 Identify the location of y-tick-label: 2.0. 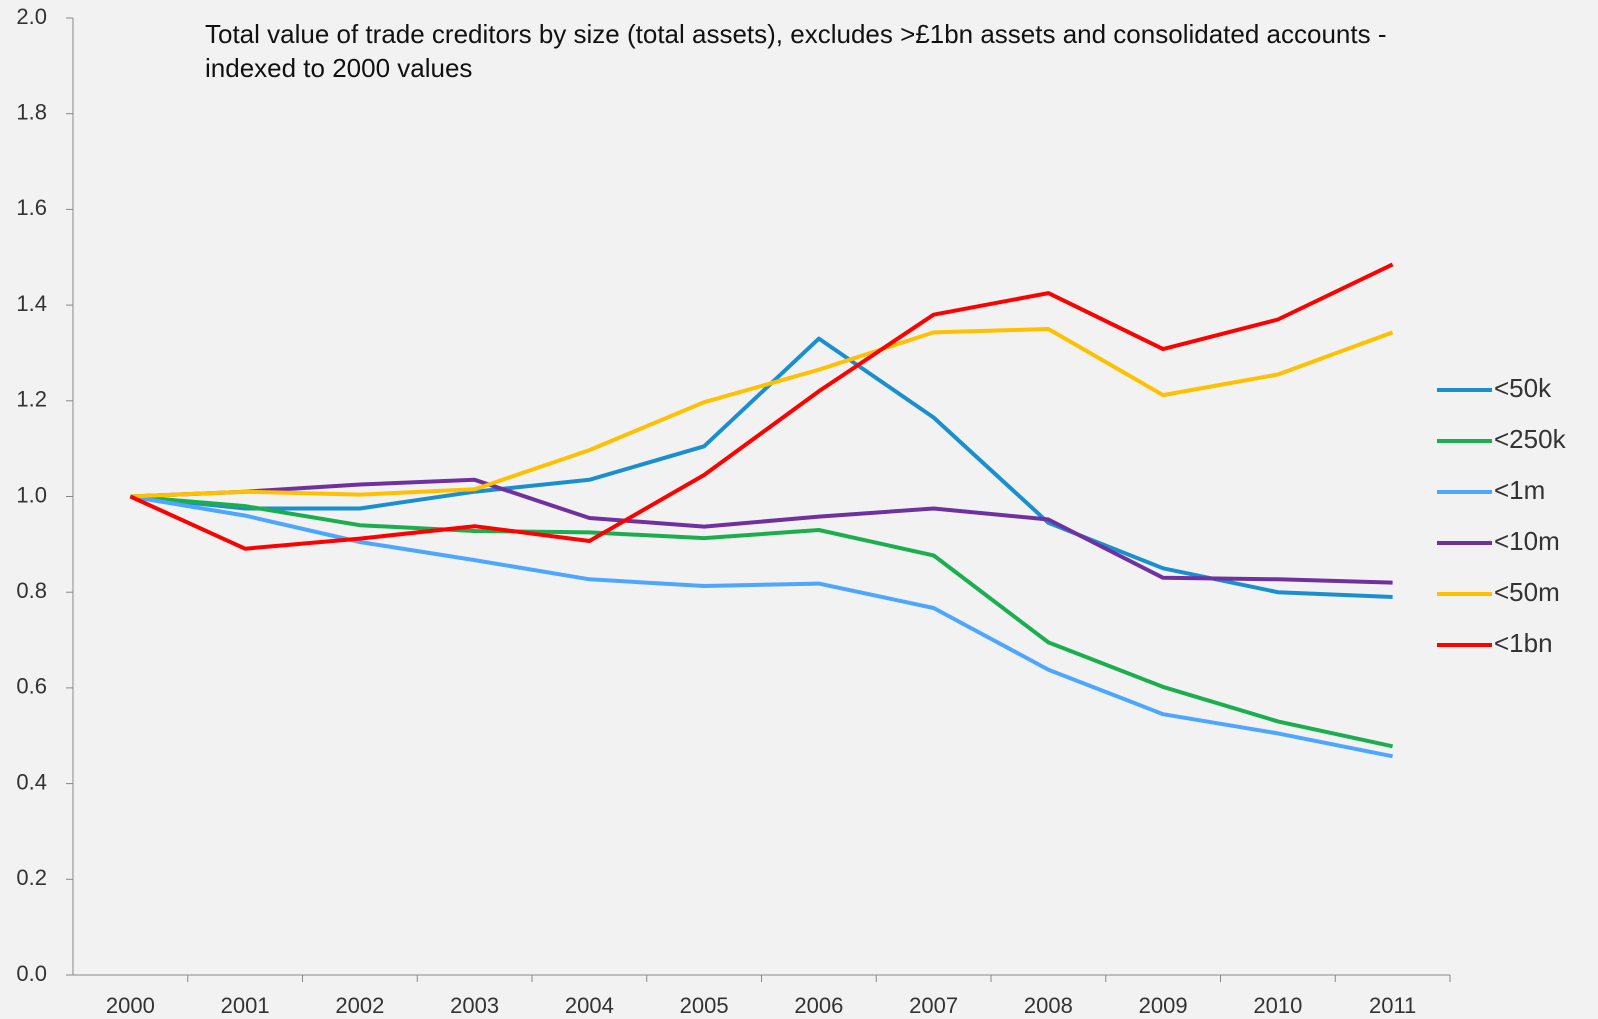
(31, 16).